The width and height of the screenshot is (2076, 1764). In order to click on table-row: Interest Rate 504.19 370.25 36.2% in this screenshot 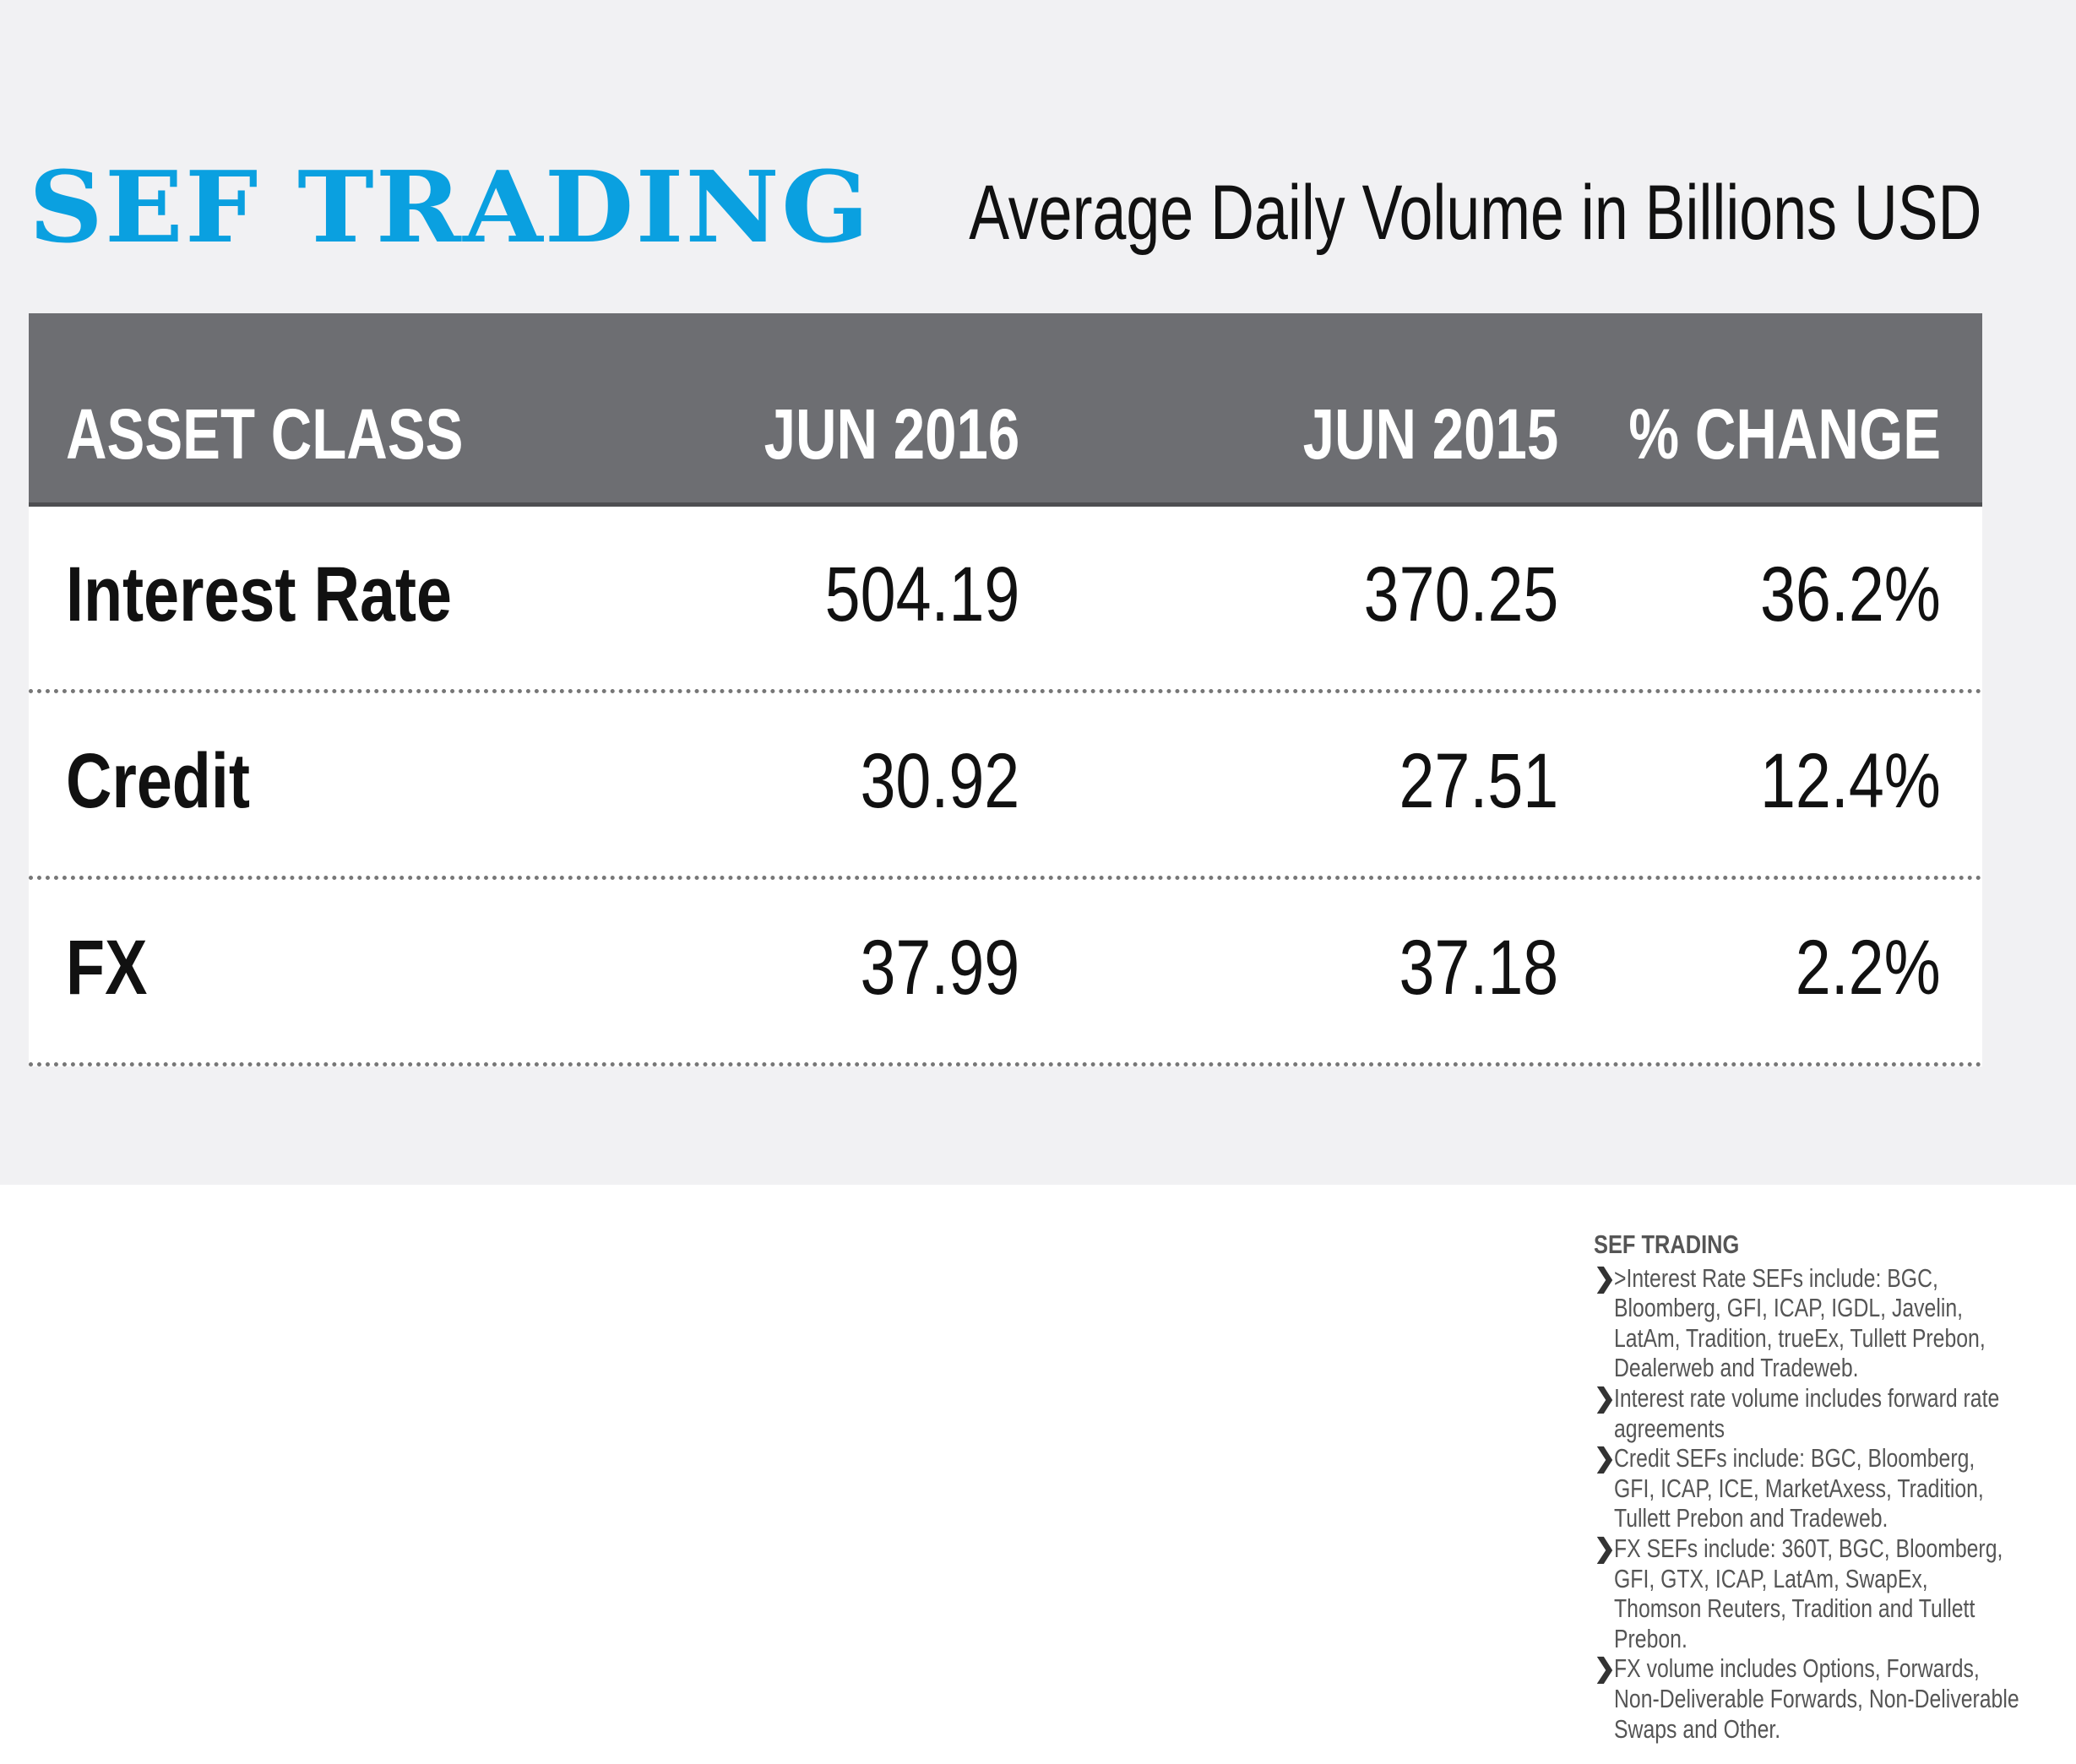, I will do `click(1005, 600)`.